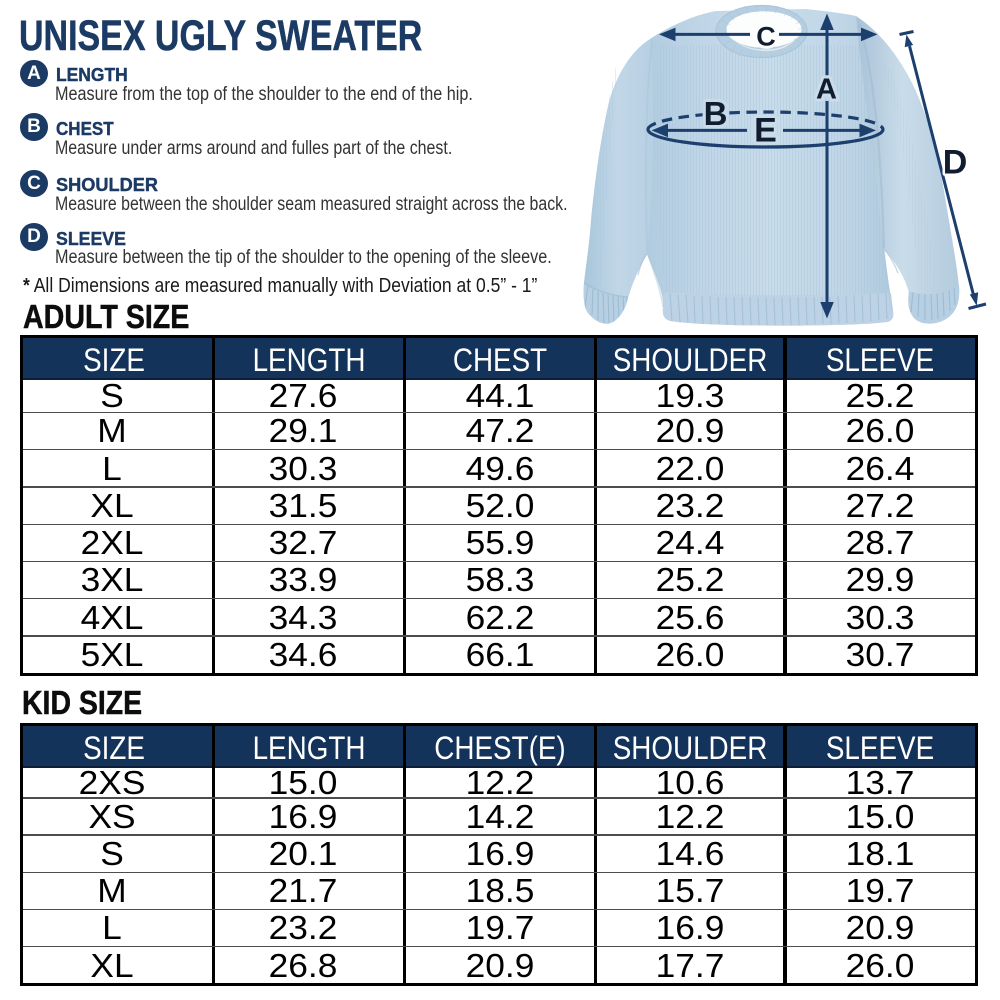 The height and width of the screenshot is (1000, 1000). What do you see at coordinates (765, 131) in the screenshot?
I see `svg-text: E` at bounding box center [765, 131].